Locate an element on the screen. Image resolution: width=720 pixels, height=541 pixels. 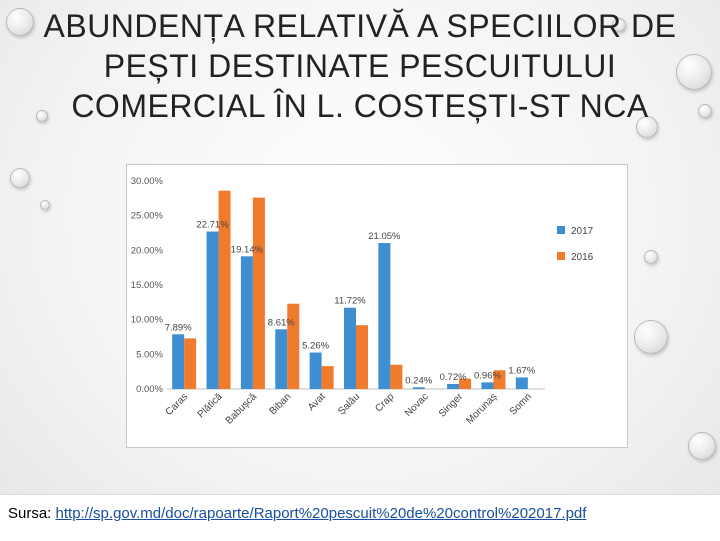
data-label-2017: 19.14% is located at coordinates (247, 249).